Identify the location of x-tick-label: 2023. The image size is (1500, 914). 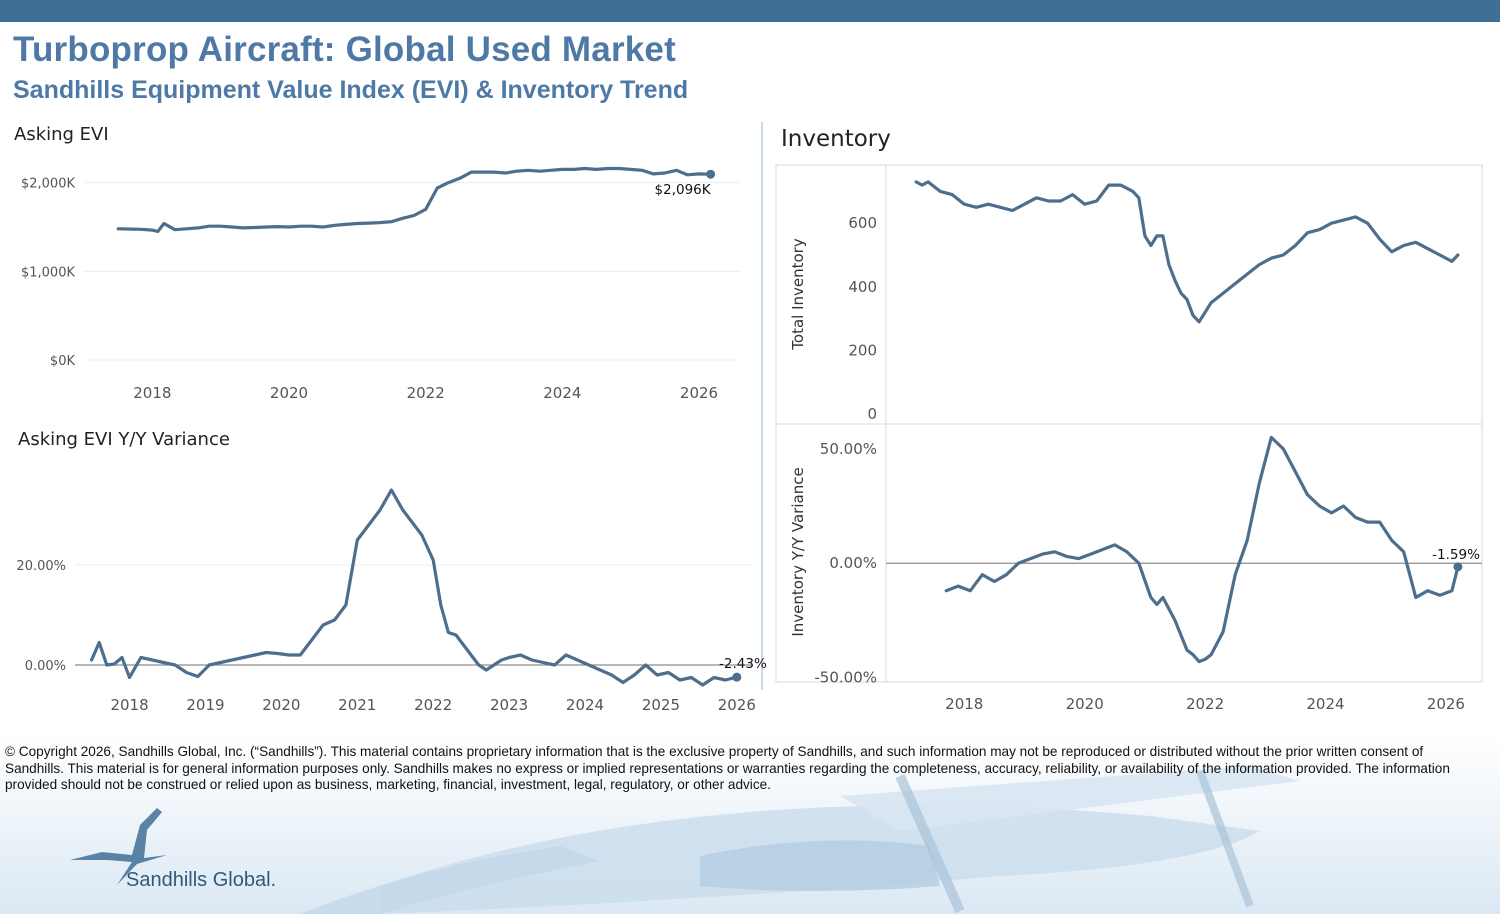
(509, 705).